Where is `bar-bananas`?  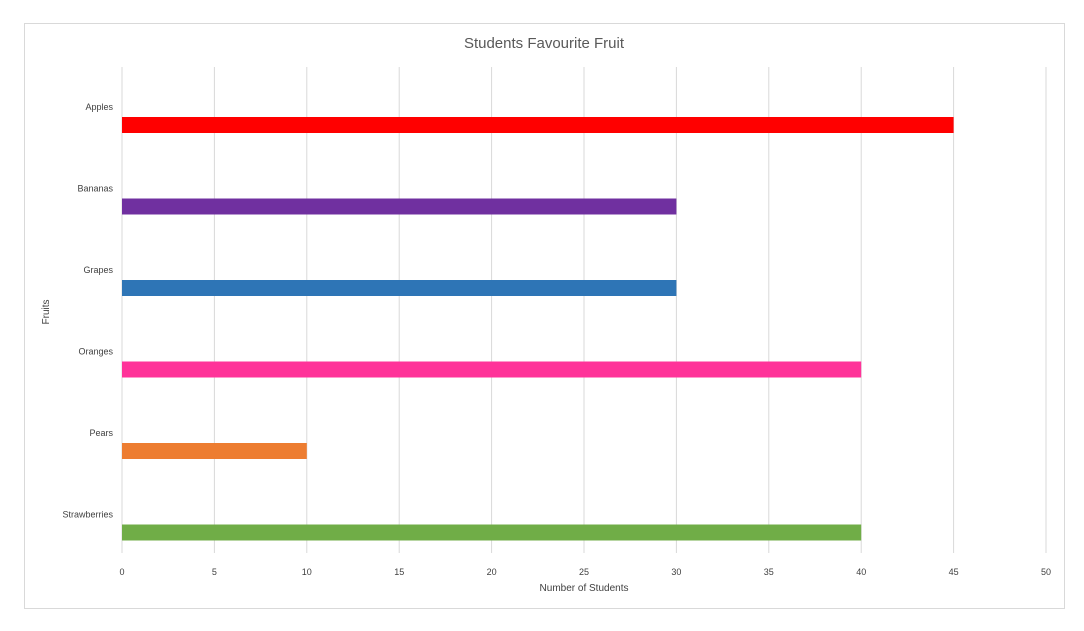 bar-bananas is located at coordinates (399, 206).